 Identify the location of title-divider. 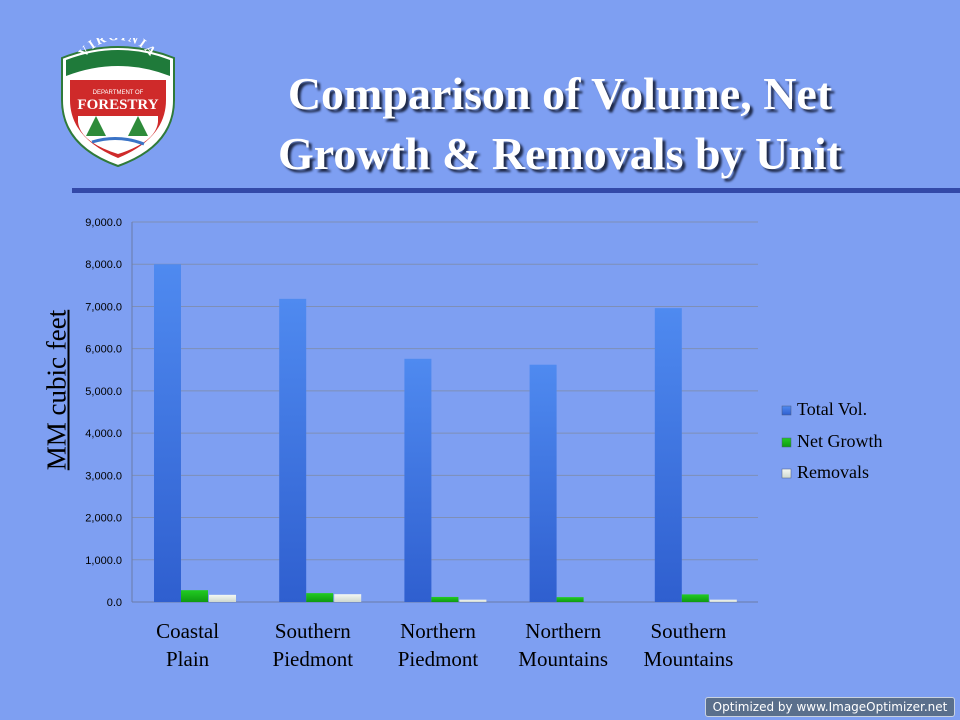
(516, 190).